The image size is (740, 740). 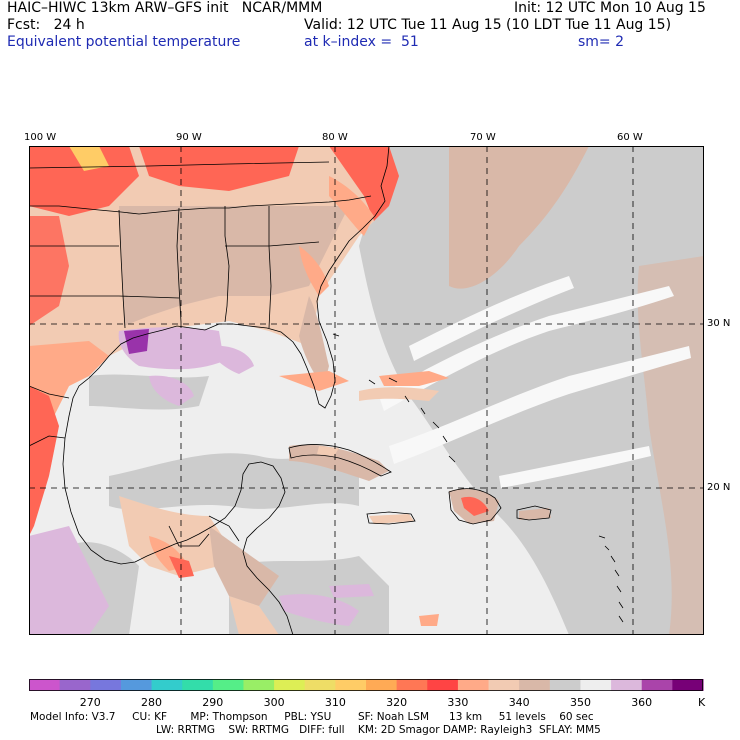 I want to click on colorbar-tick-label: 360, so click(x=641, y=702).